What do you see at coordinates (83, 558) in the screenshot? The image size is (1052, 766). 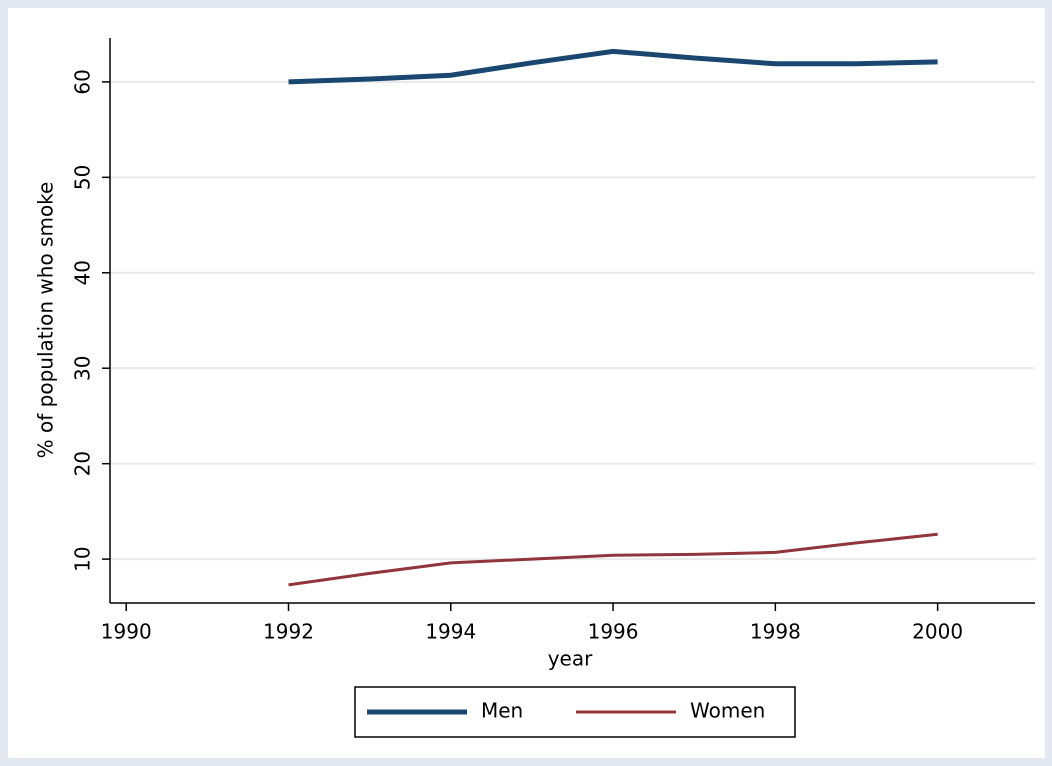 I see `y-tick-label: 10` at bounding box center [83, 558].